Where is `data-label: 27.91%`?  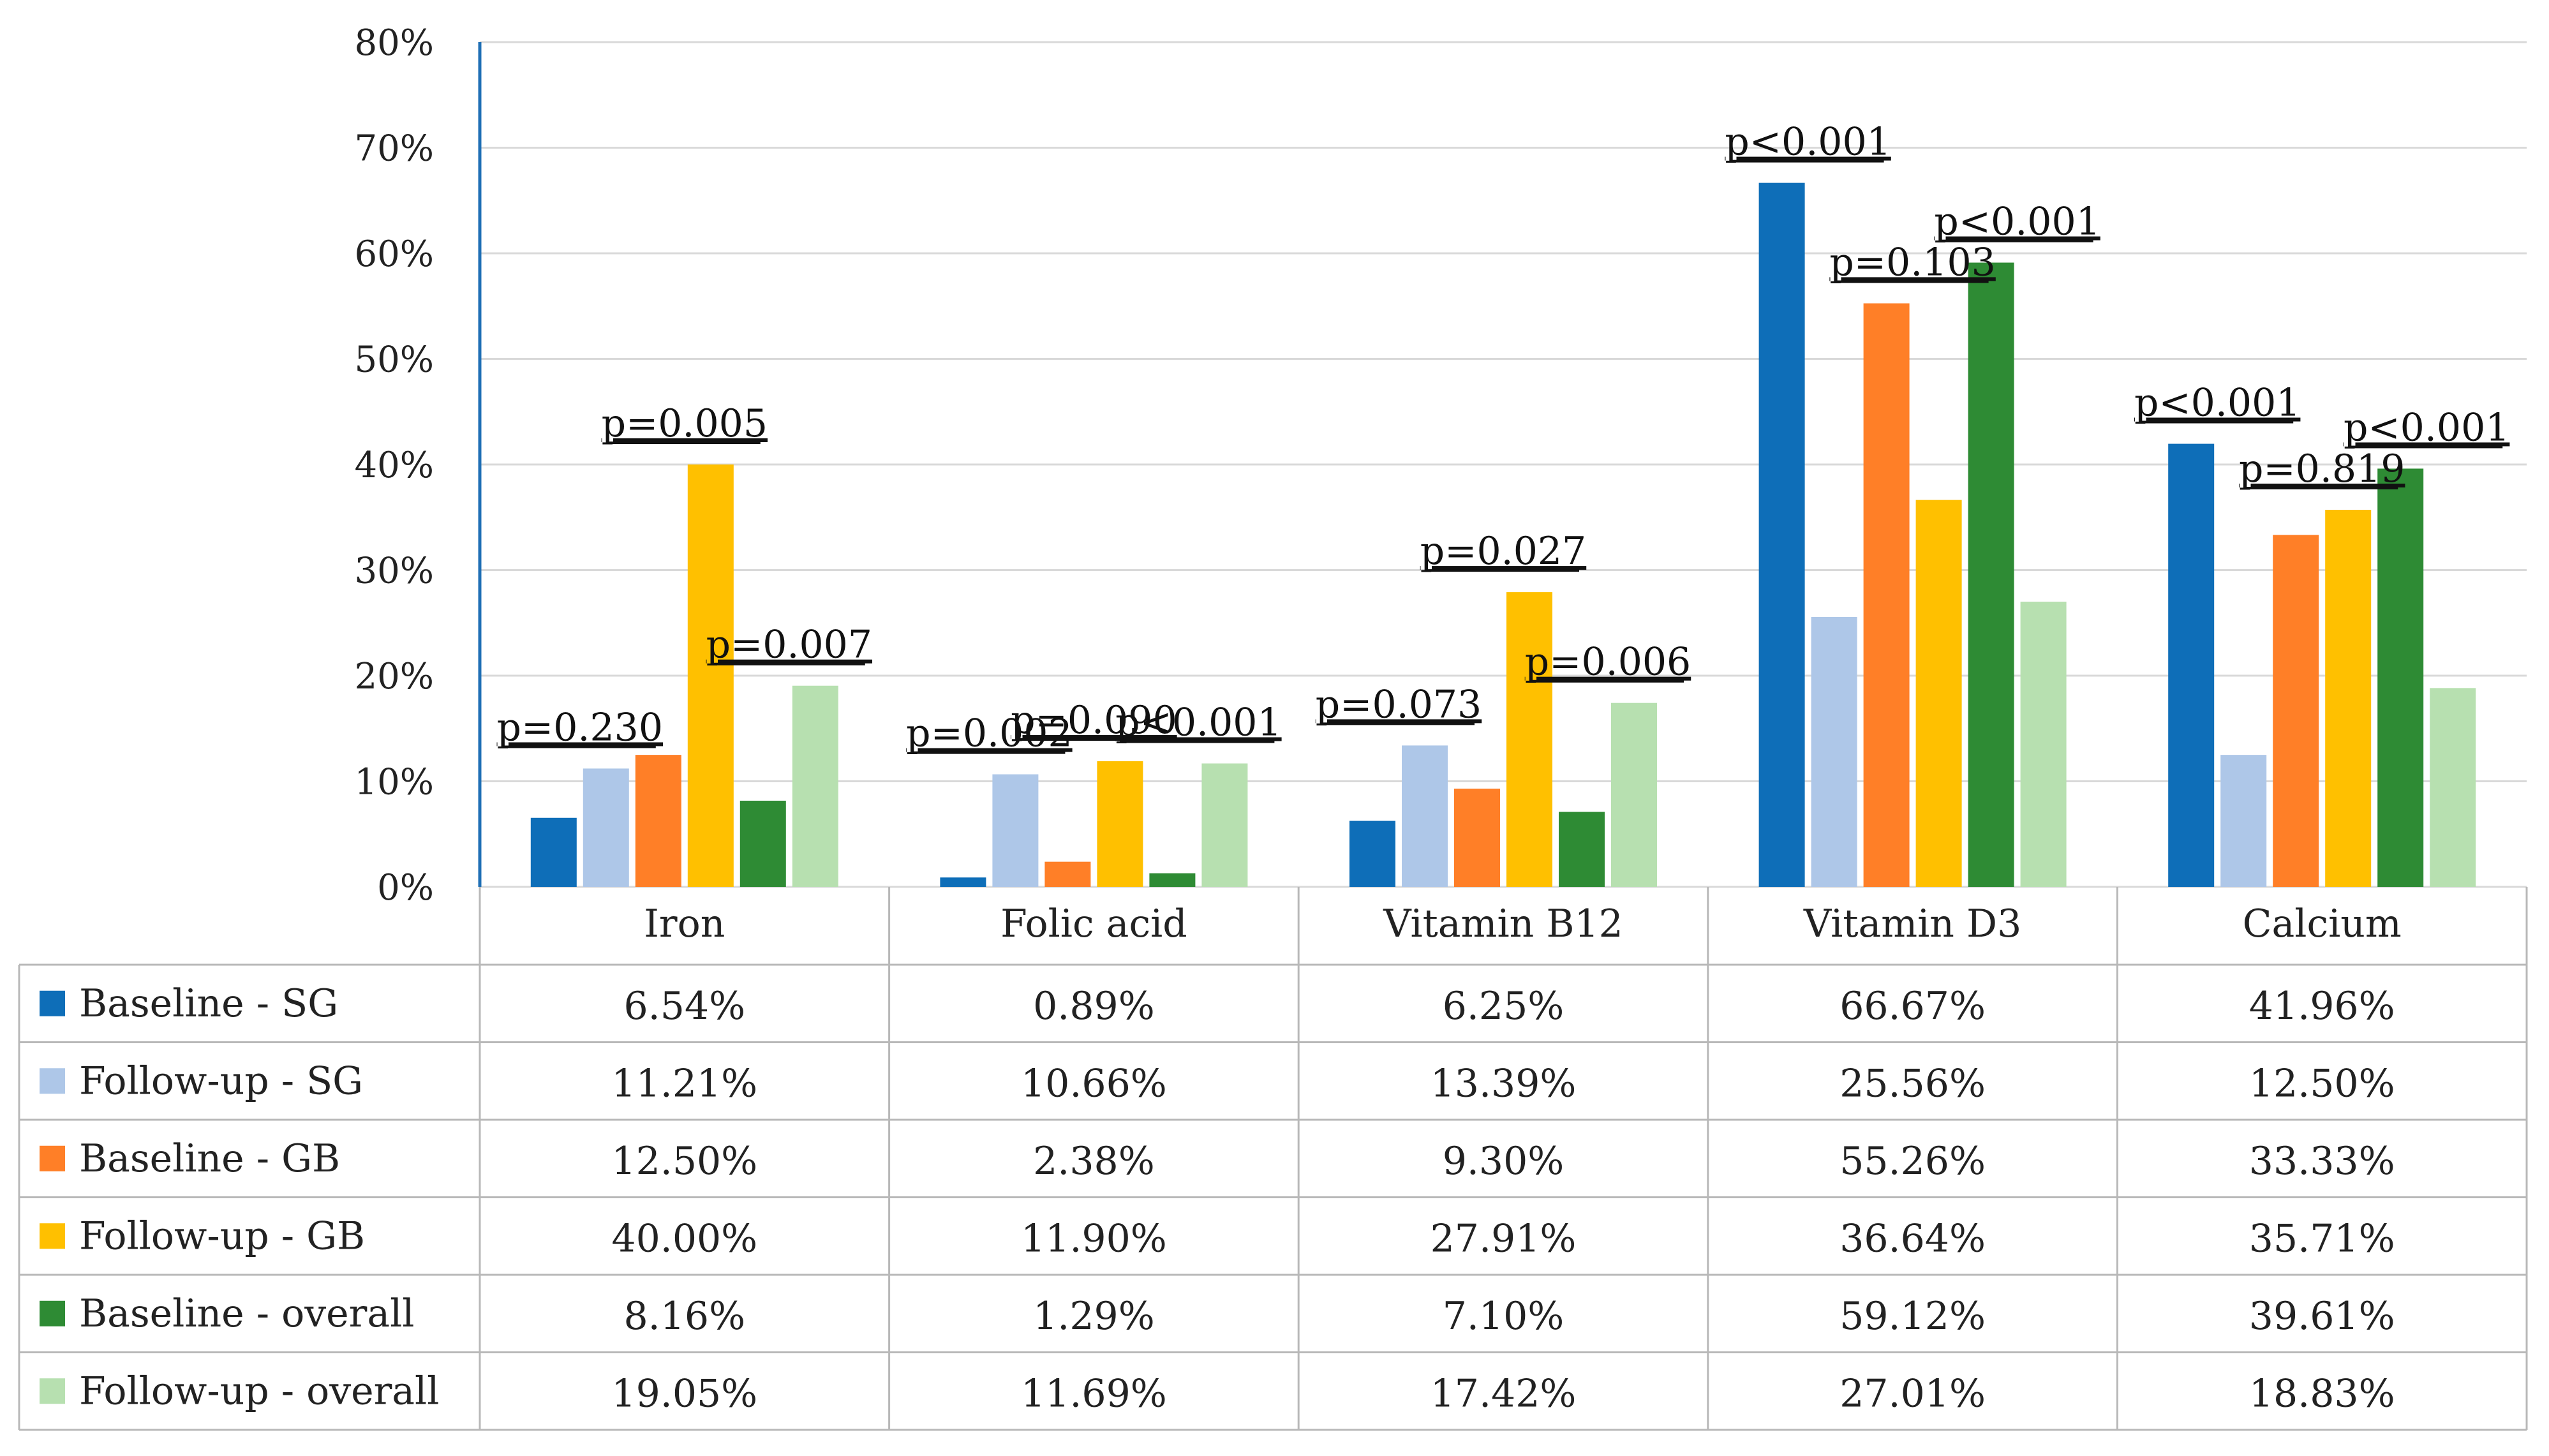
data-label: 27.91% is located at coordinates (1504, 1238).